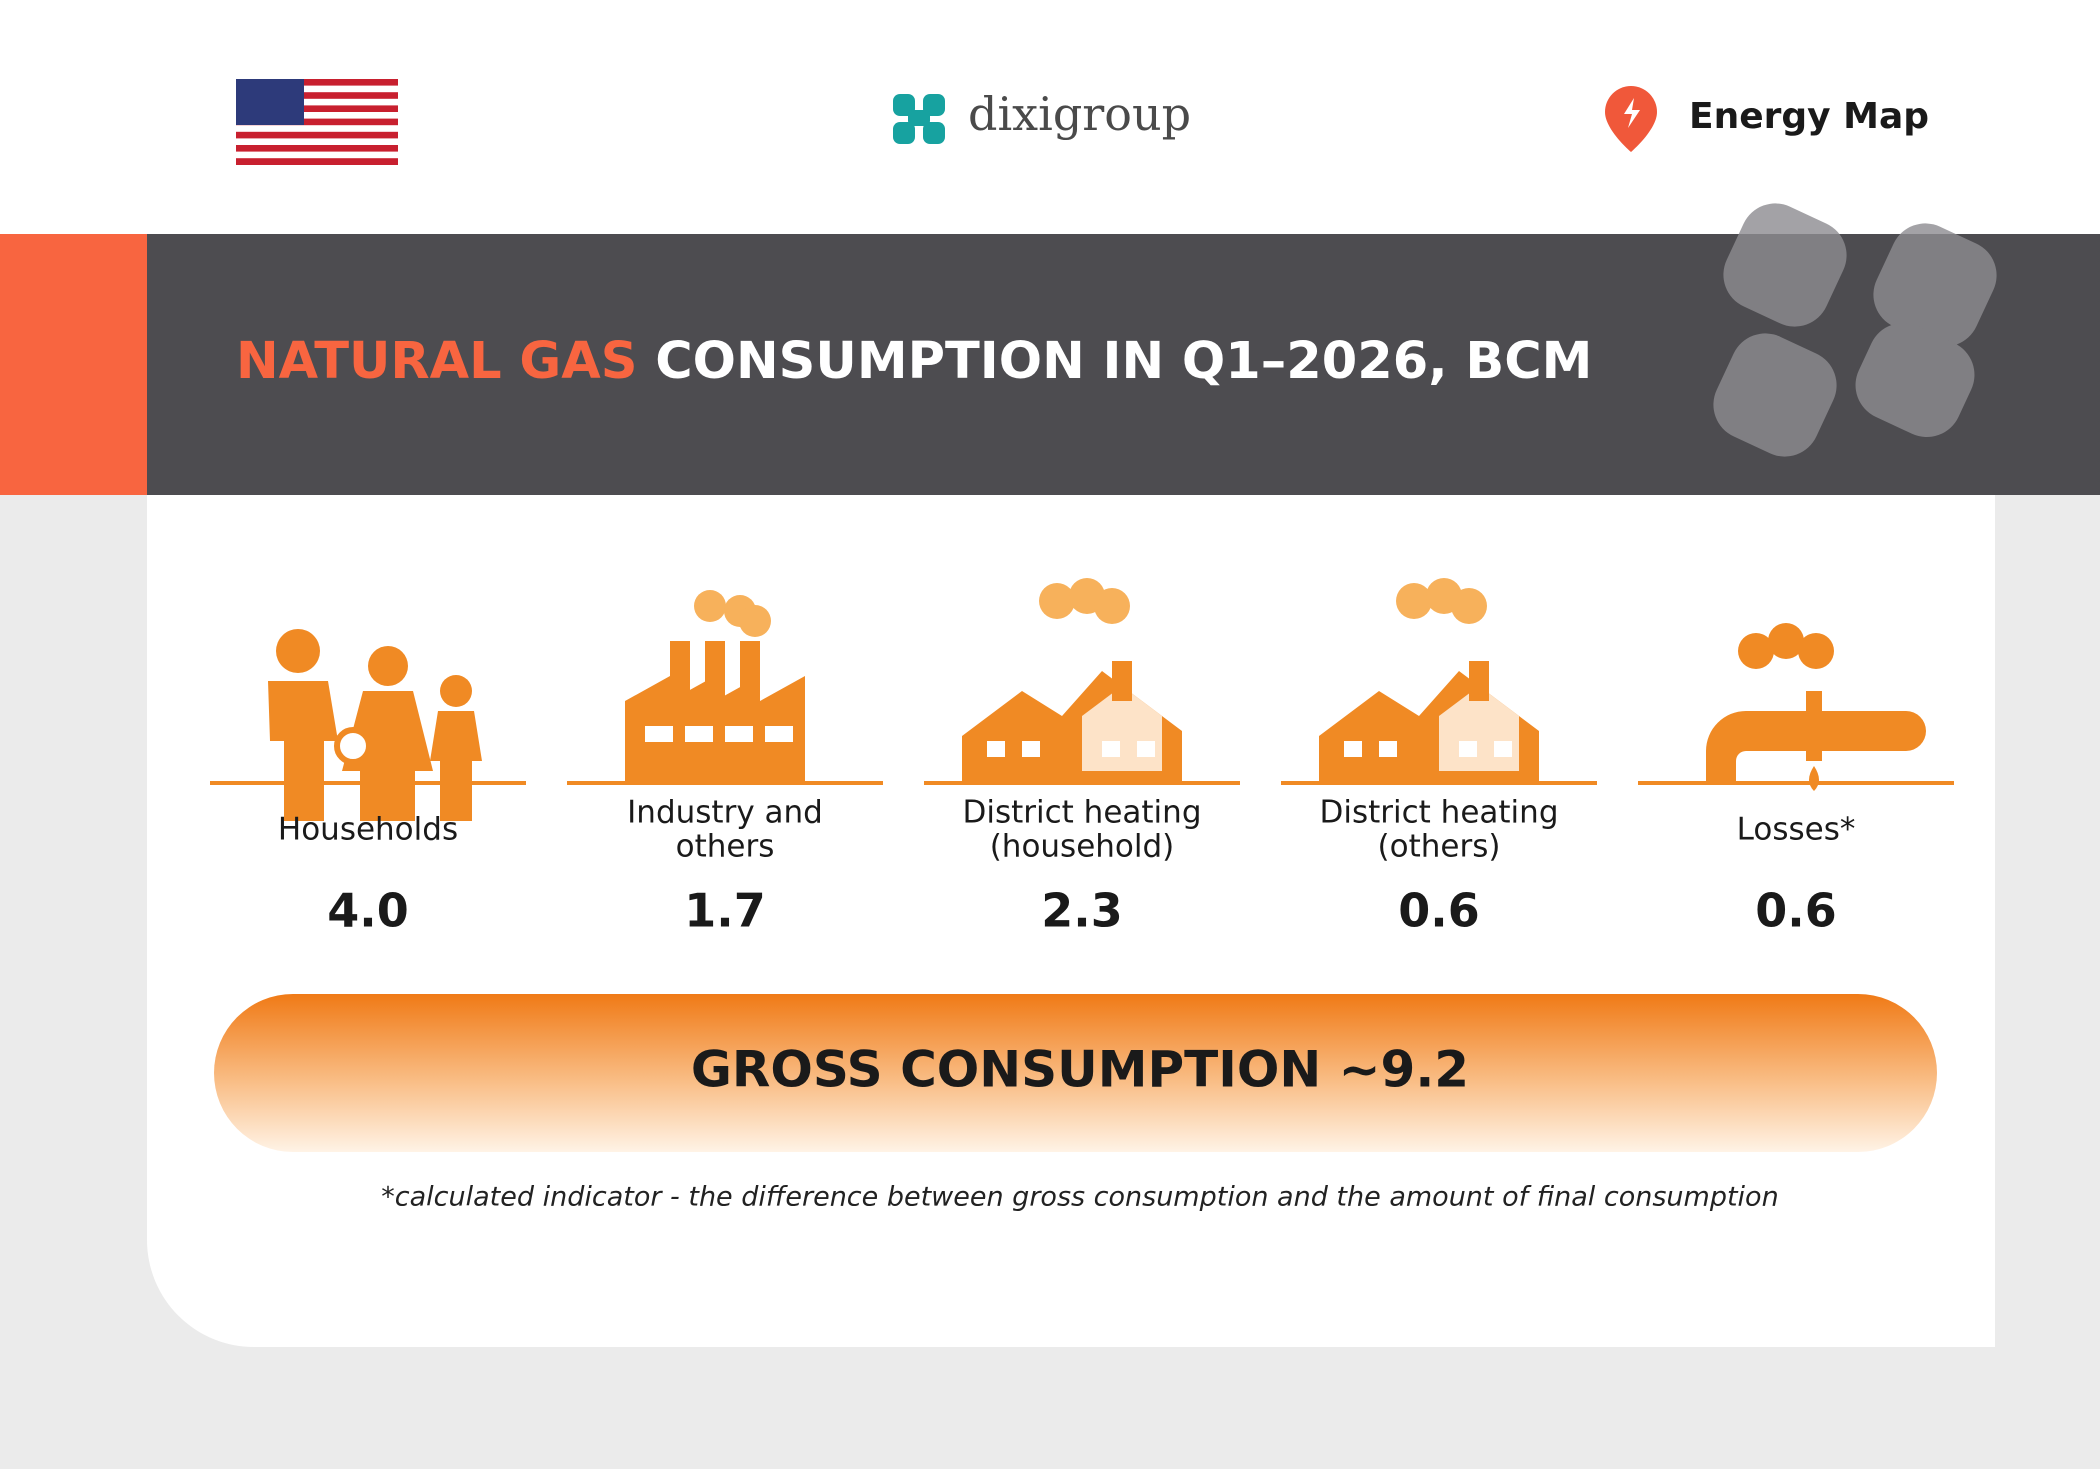 This screenshot has height=1469, width=2100. Describe the element at coordinates (725, 911) in the screenshot. I see `category-value: 1.7` at that location.